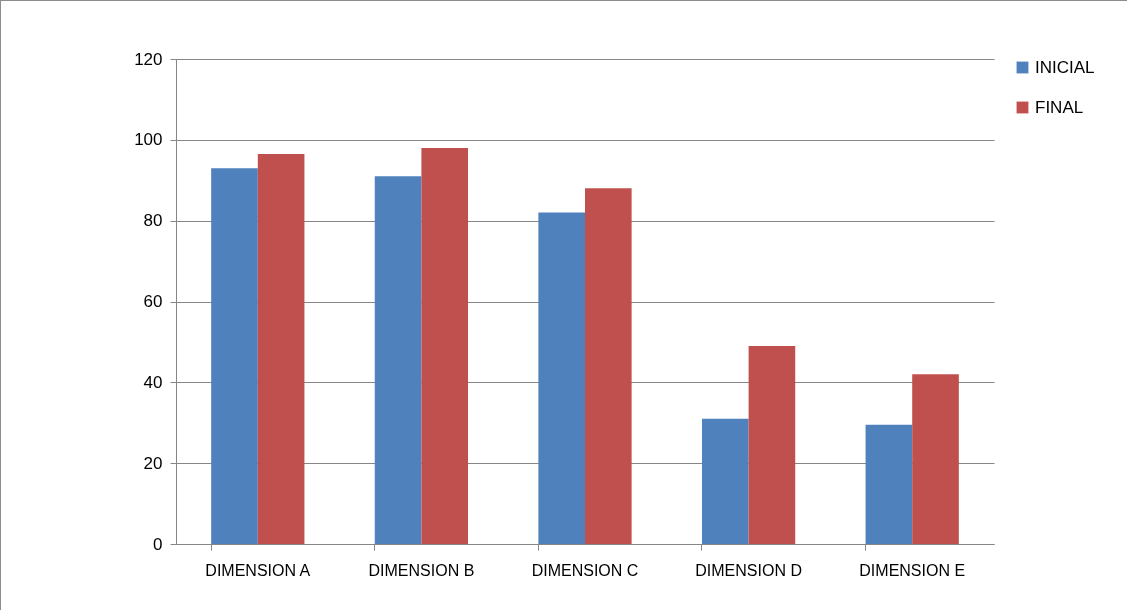  I want to click on y-tick-label: 100, so click(148, 140).